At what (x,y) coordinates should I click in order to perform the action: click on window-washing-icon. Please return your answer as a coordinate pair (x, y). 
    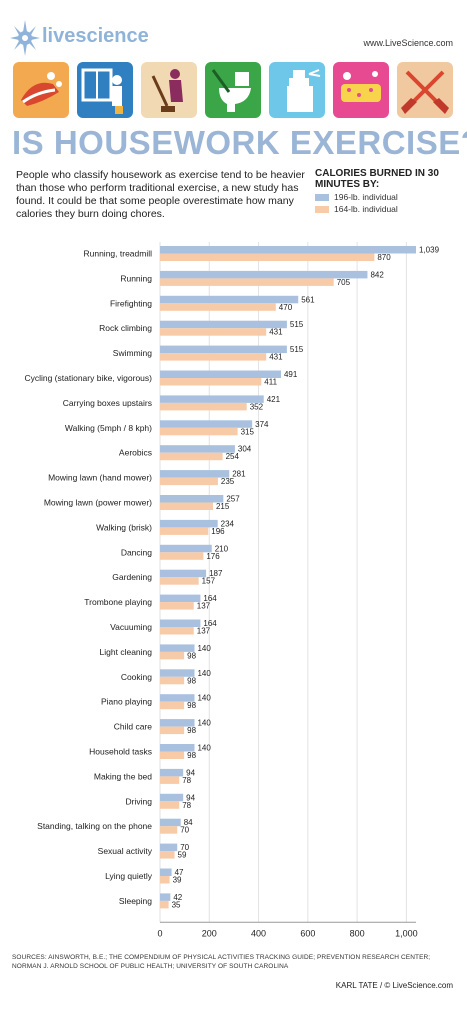
    Looking at the image, I should click on (105, 90).